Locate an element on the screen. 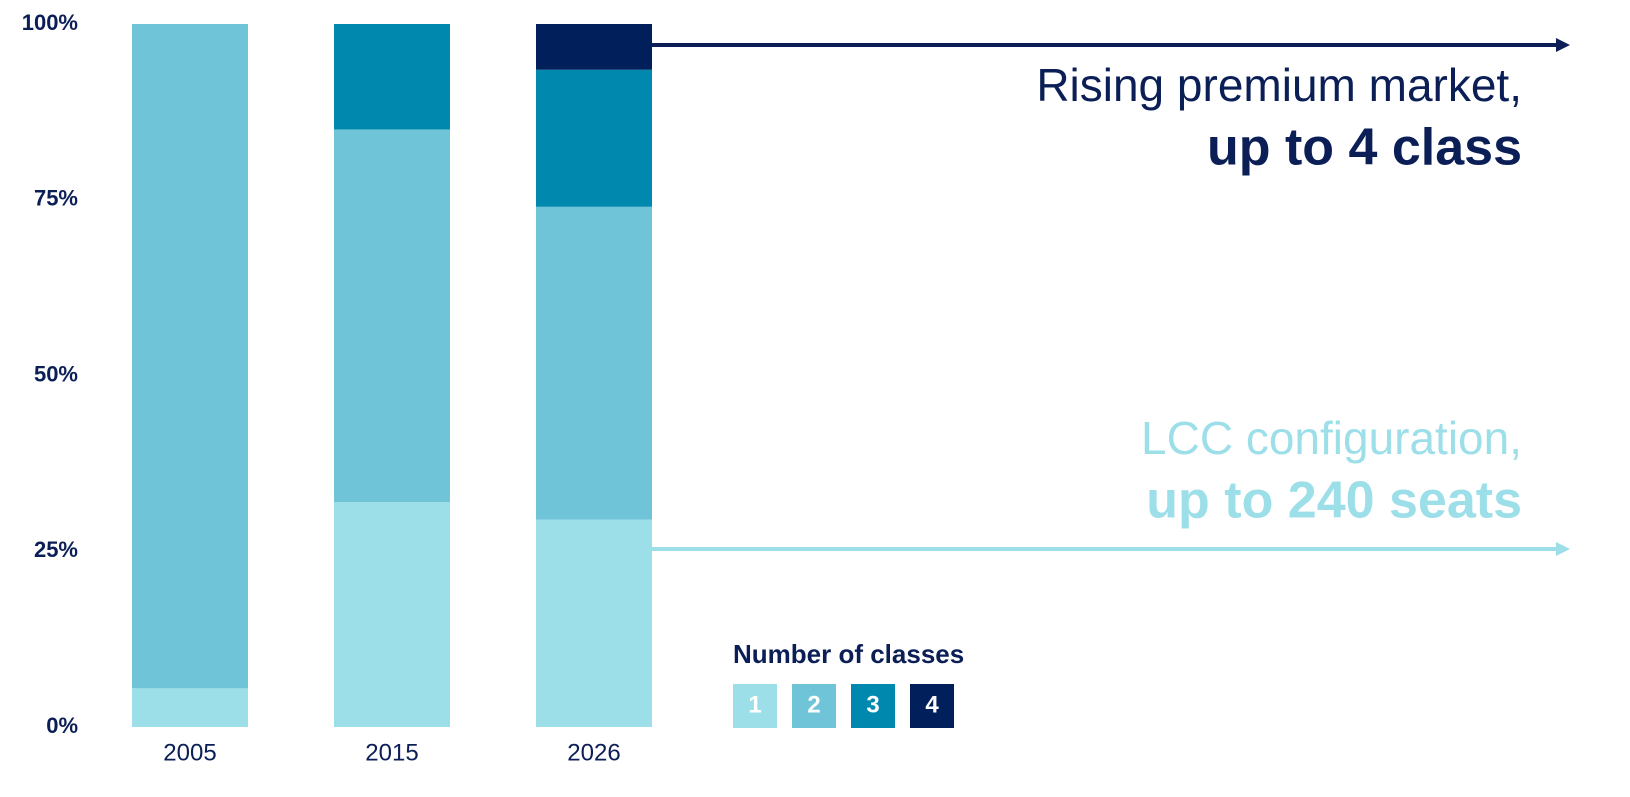 The height and width of the screenshot is (797, 1630). y-tick-label: 0% is located at coordinates (62, 725).